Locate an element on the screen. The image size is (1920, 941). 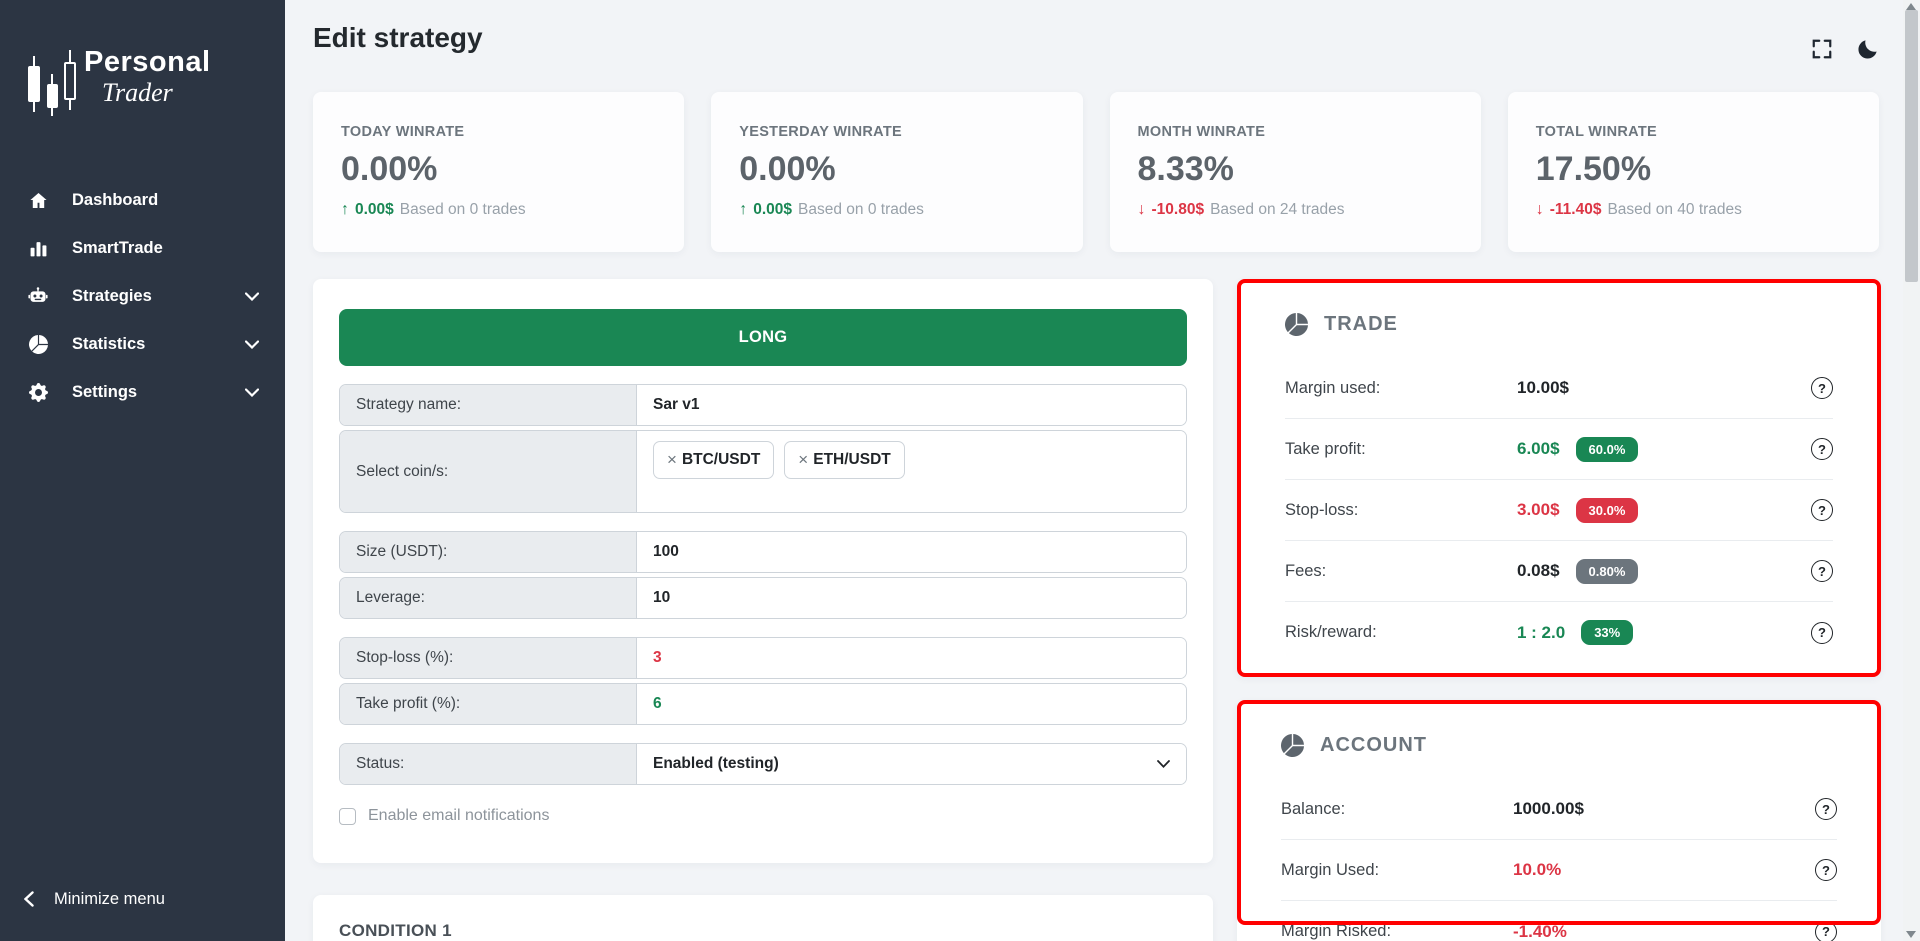
scrollbar-down-arrow is located at coordinates (1911, 934).